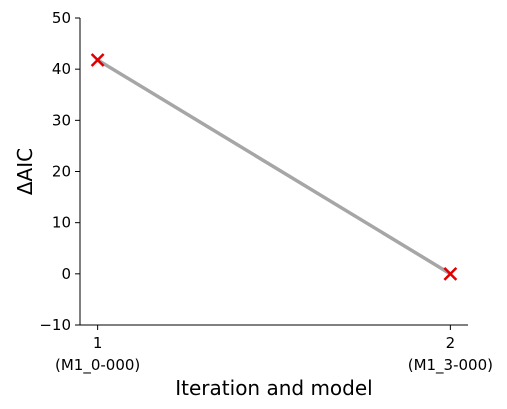  Describe the element at coordinates (55, 325) in the screenshot. I see `y-tick-label: −10` at that location.